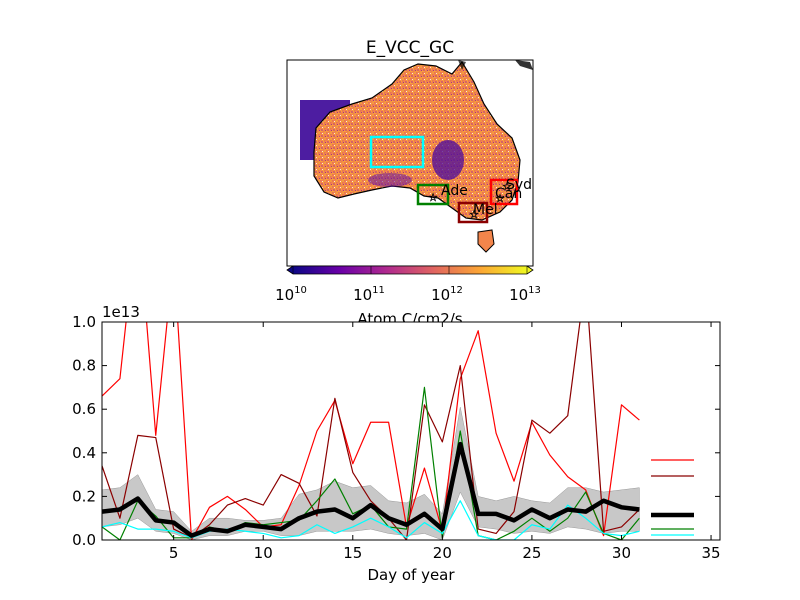  I want to click on colorbar-tick-label: 1012, so click(447, 294).